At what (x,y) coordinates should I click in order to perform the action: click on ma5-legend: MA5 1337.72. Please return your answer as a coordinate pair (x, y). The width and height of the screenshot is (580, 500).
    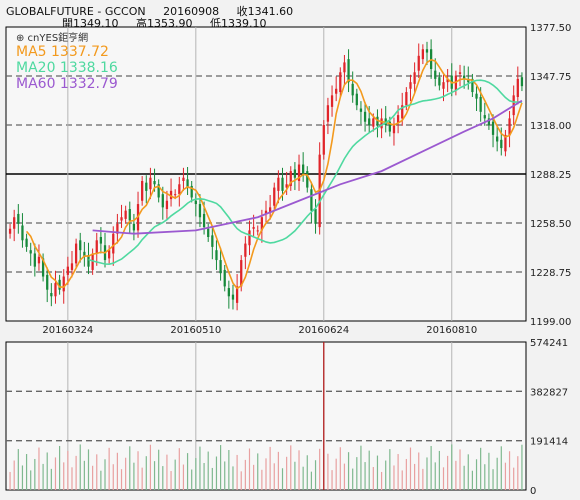
    Looking at the image, I should click on (62, 52).